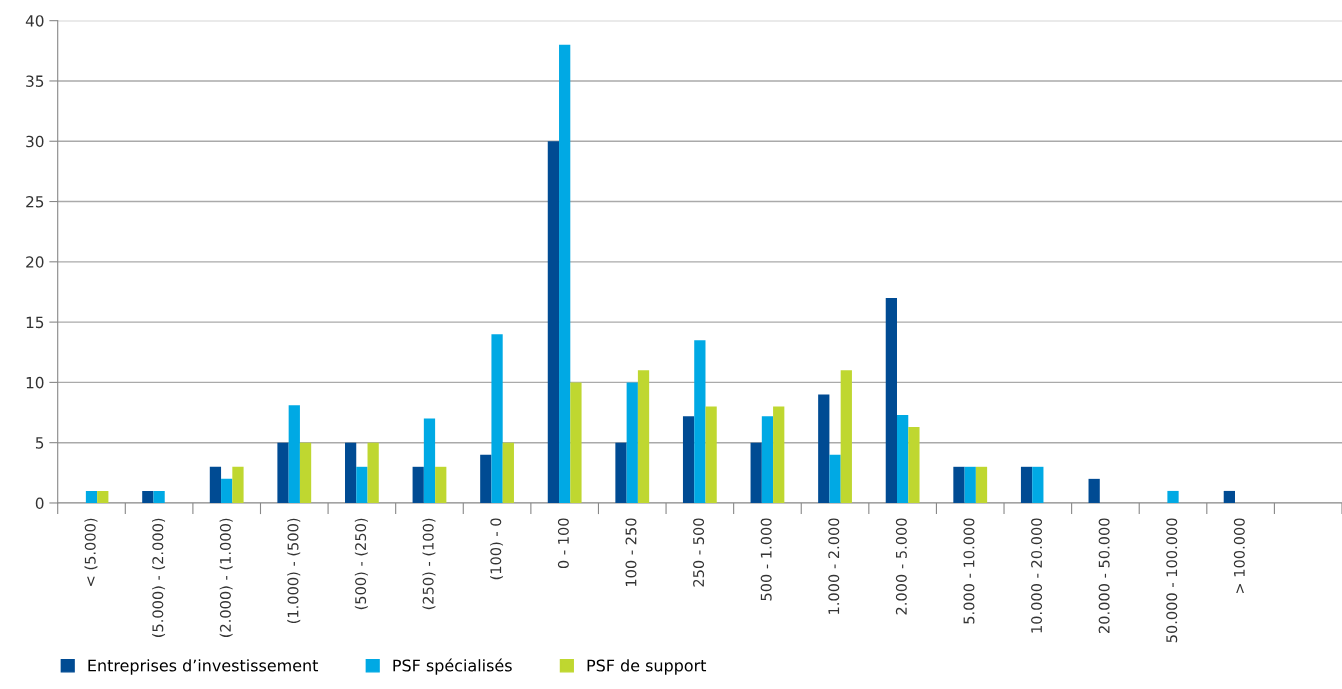  Describe the element at coordinates (34, 21) in the screenshot. I see `y-tick-label: 40` at that location.